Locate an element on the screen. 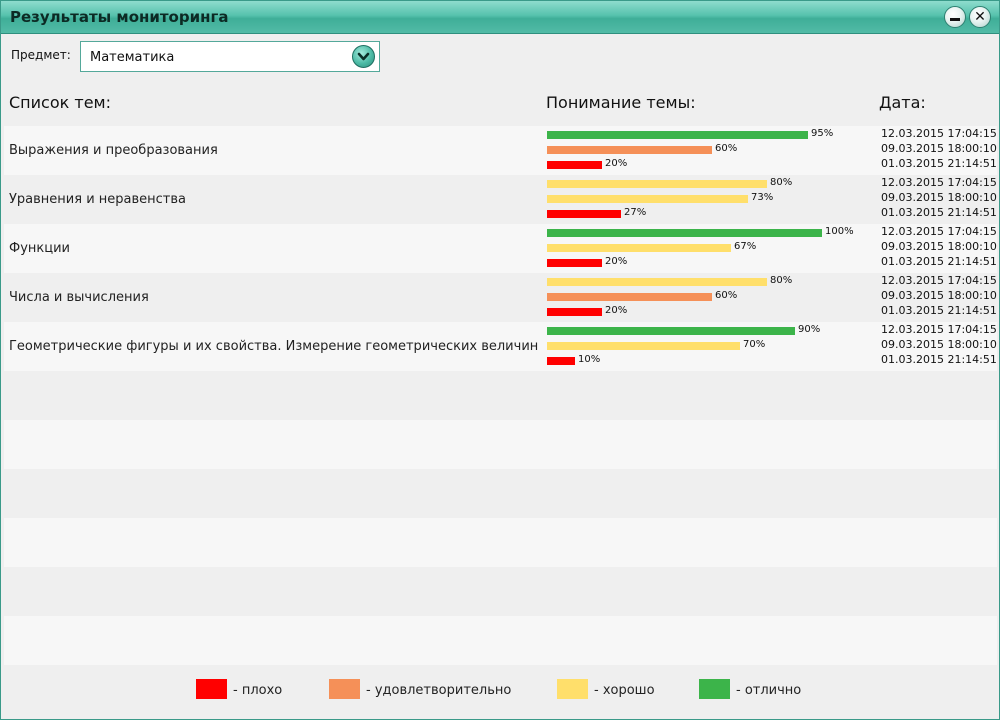 This screenshot has width=1000, height=720. topic-name: Функции is located at coordinates (39, 248).